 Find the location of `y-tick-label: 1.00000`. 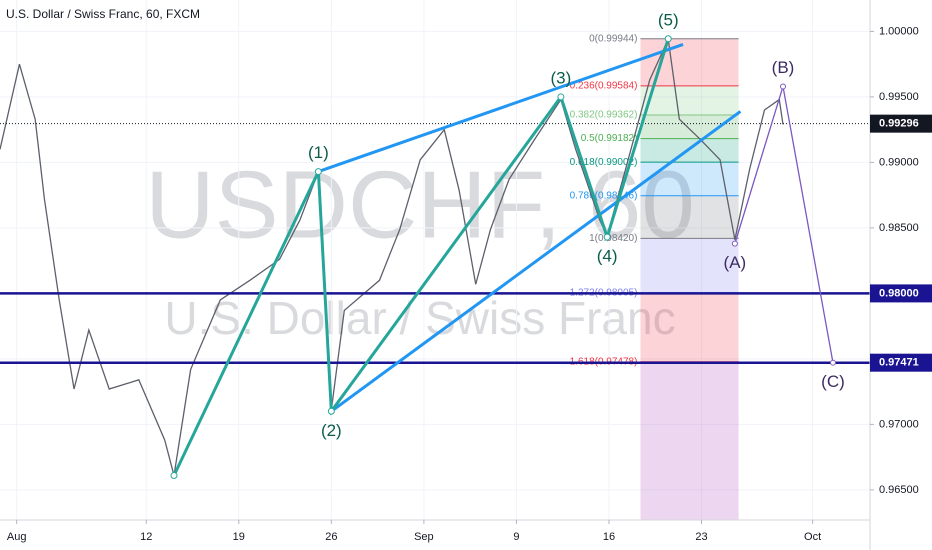

y-tick-label: 1.00000 is located at coordinates (899, 31).